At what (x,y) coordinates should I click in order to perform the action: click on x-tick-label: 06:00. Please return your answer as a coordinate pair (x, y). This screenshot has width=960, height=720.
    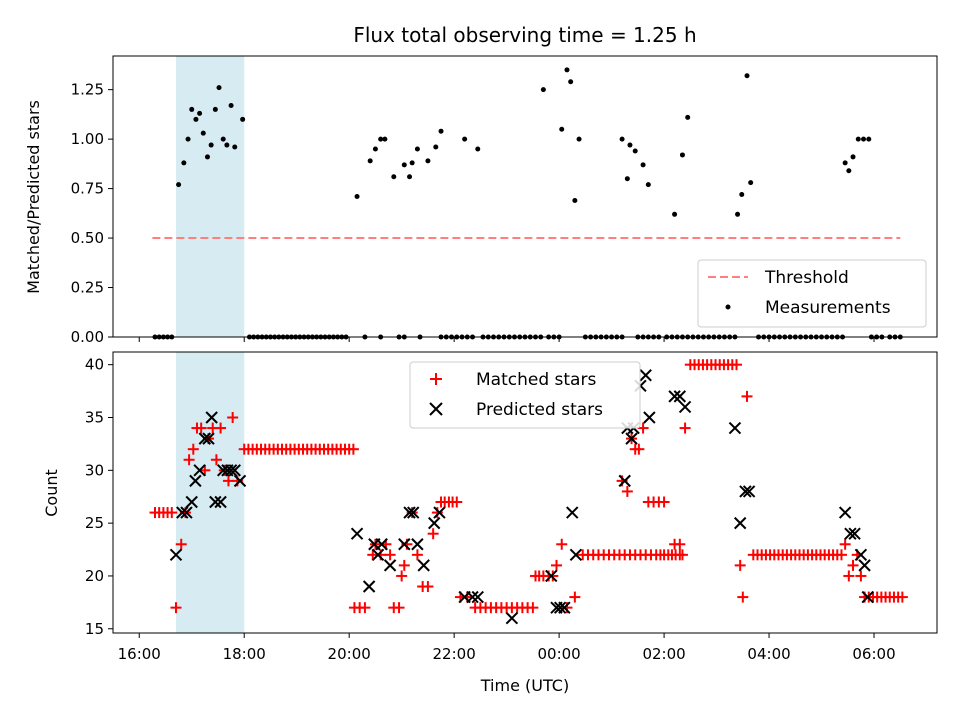
    Looking at the image, I should click on (873, 654).